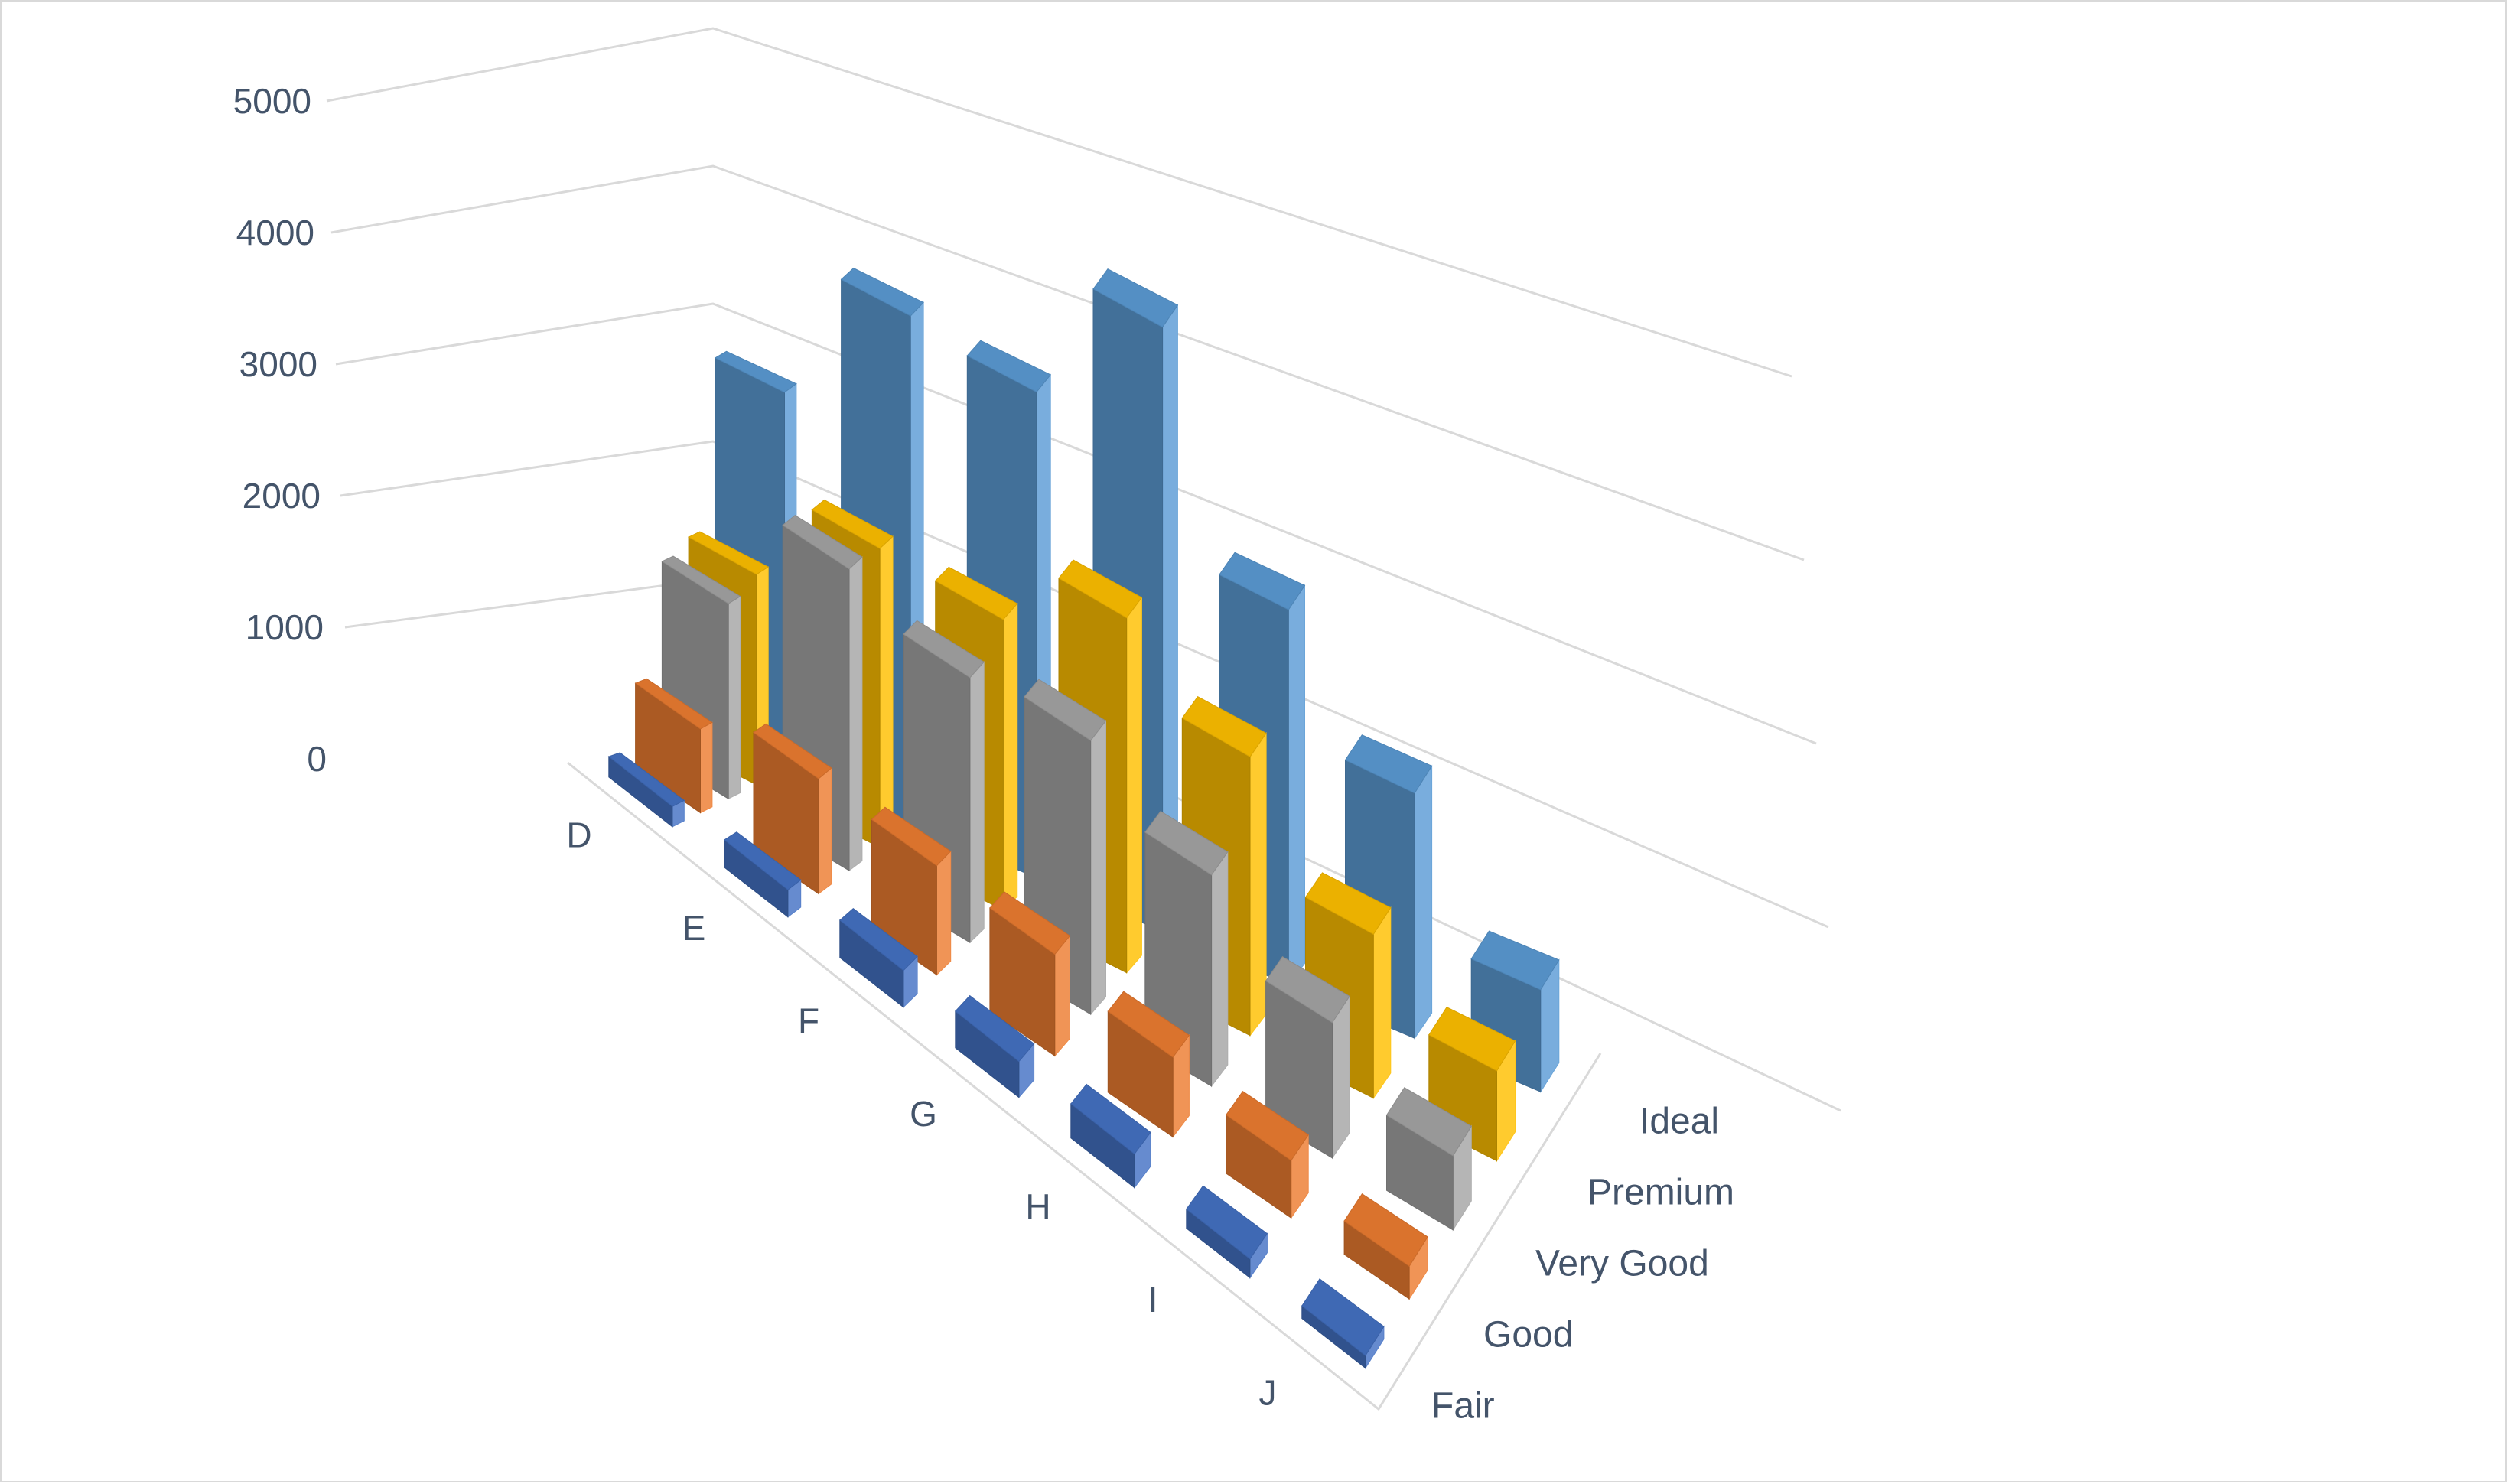 Image resolution: width=2507 pixels, height=1484 pixels. Describe the element at coordinates (578, 835) in the screenshot. I see `x-tick-label: D` at that location.